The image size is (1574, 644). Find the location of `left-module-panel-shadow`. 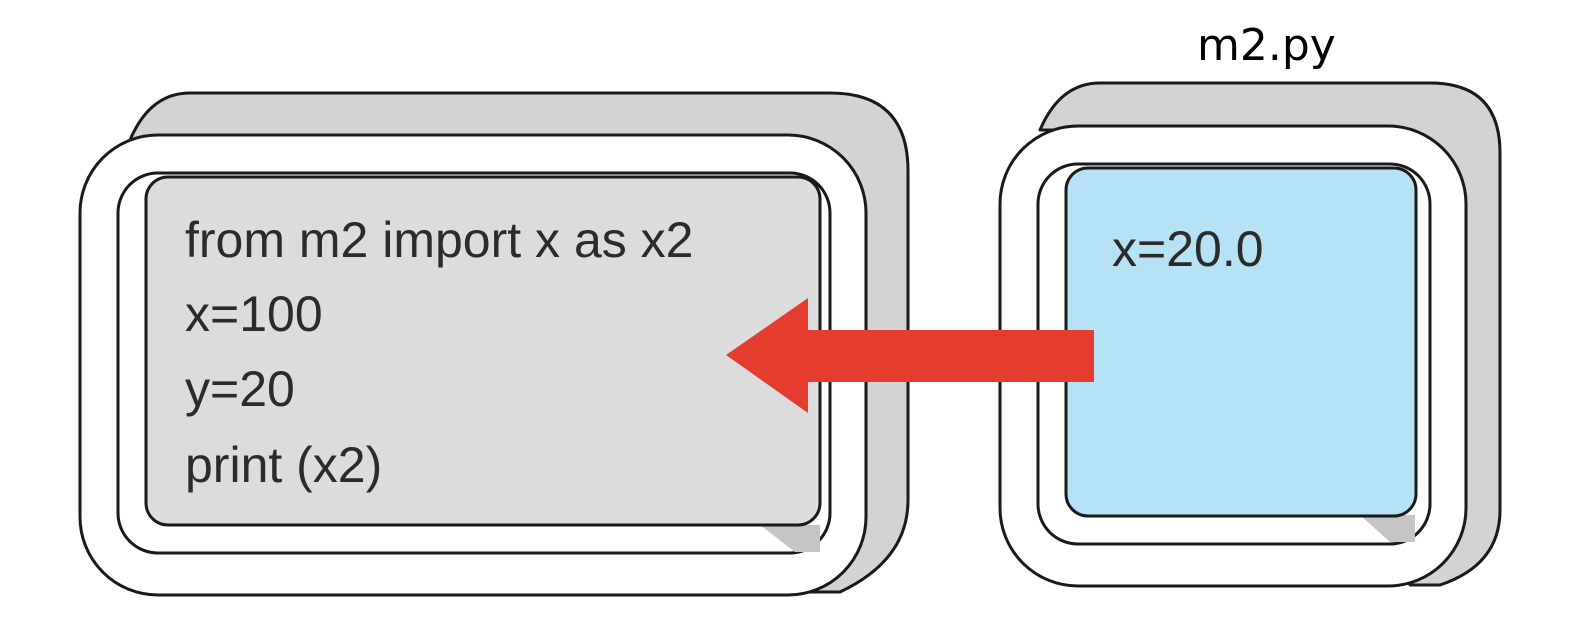

left-module-panel-shadow is located at coordinates (790, 538).